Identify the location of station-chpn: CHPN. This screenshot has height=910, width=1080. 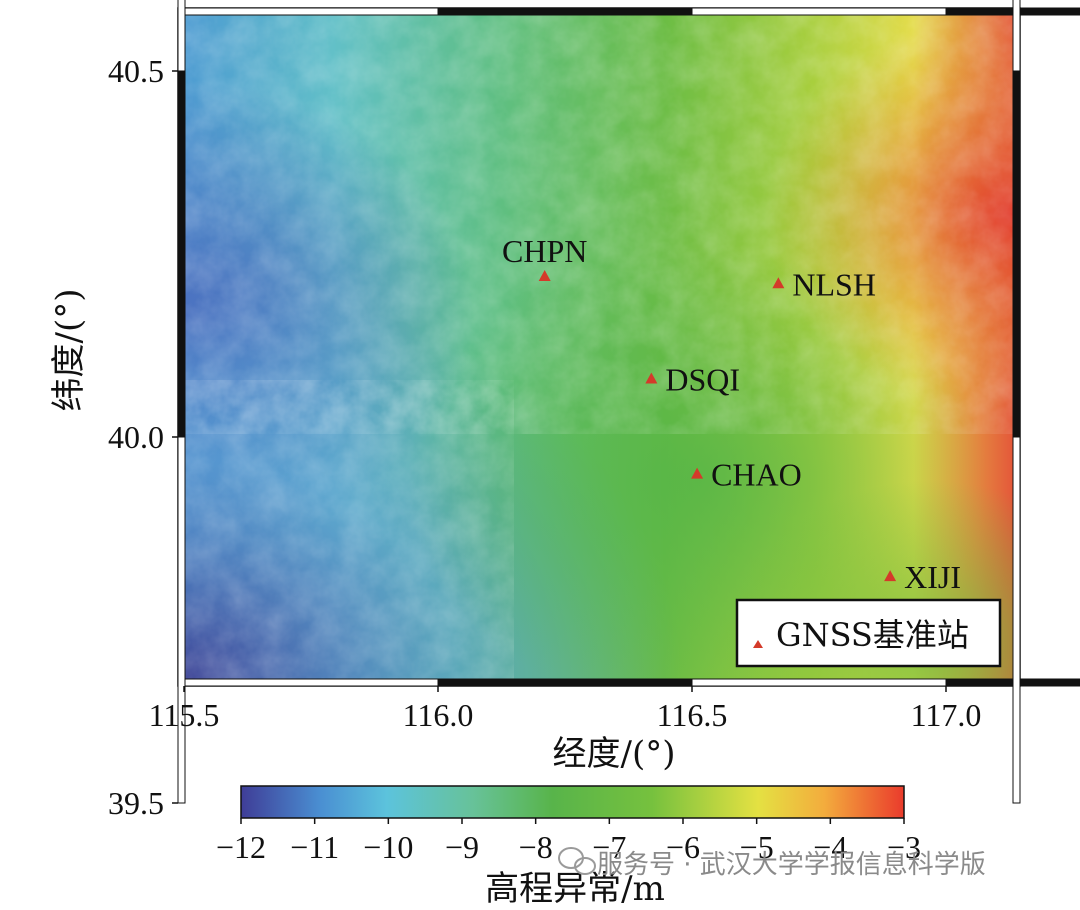
(544, 257).